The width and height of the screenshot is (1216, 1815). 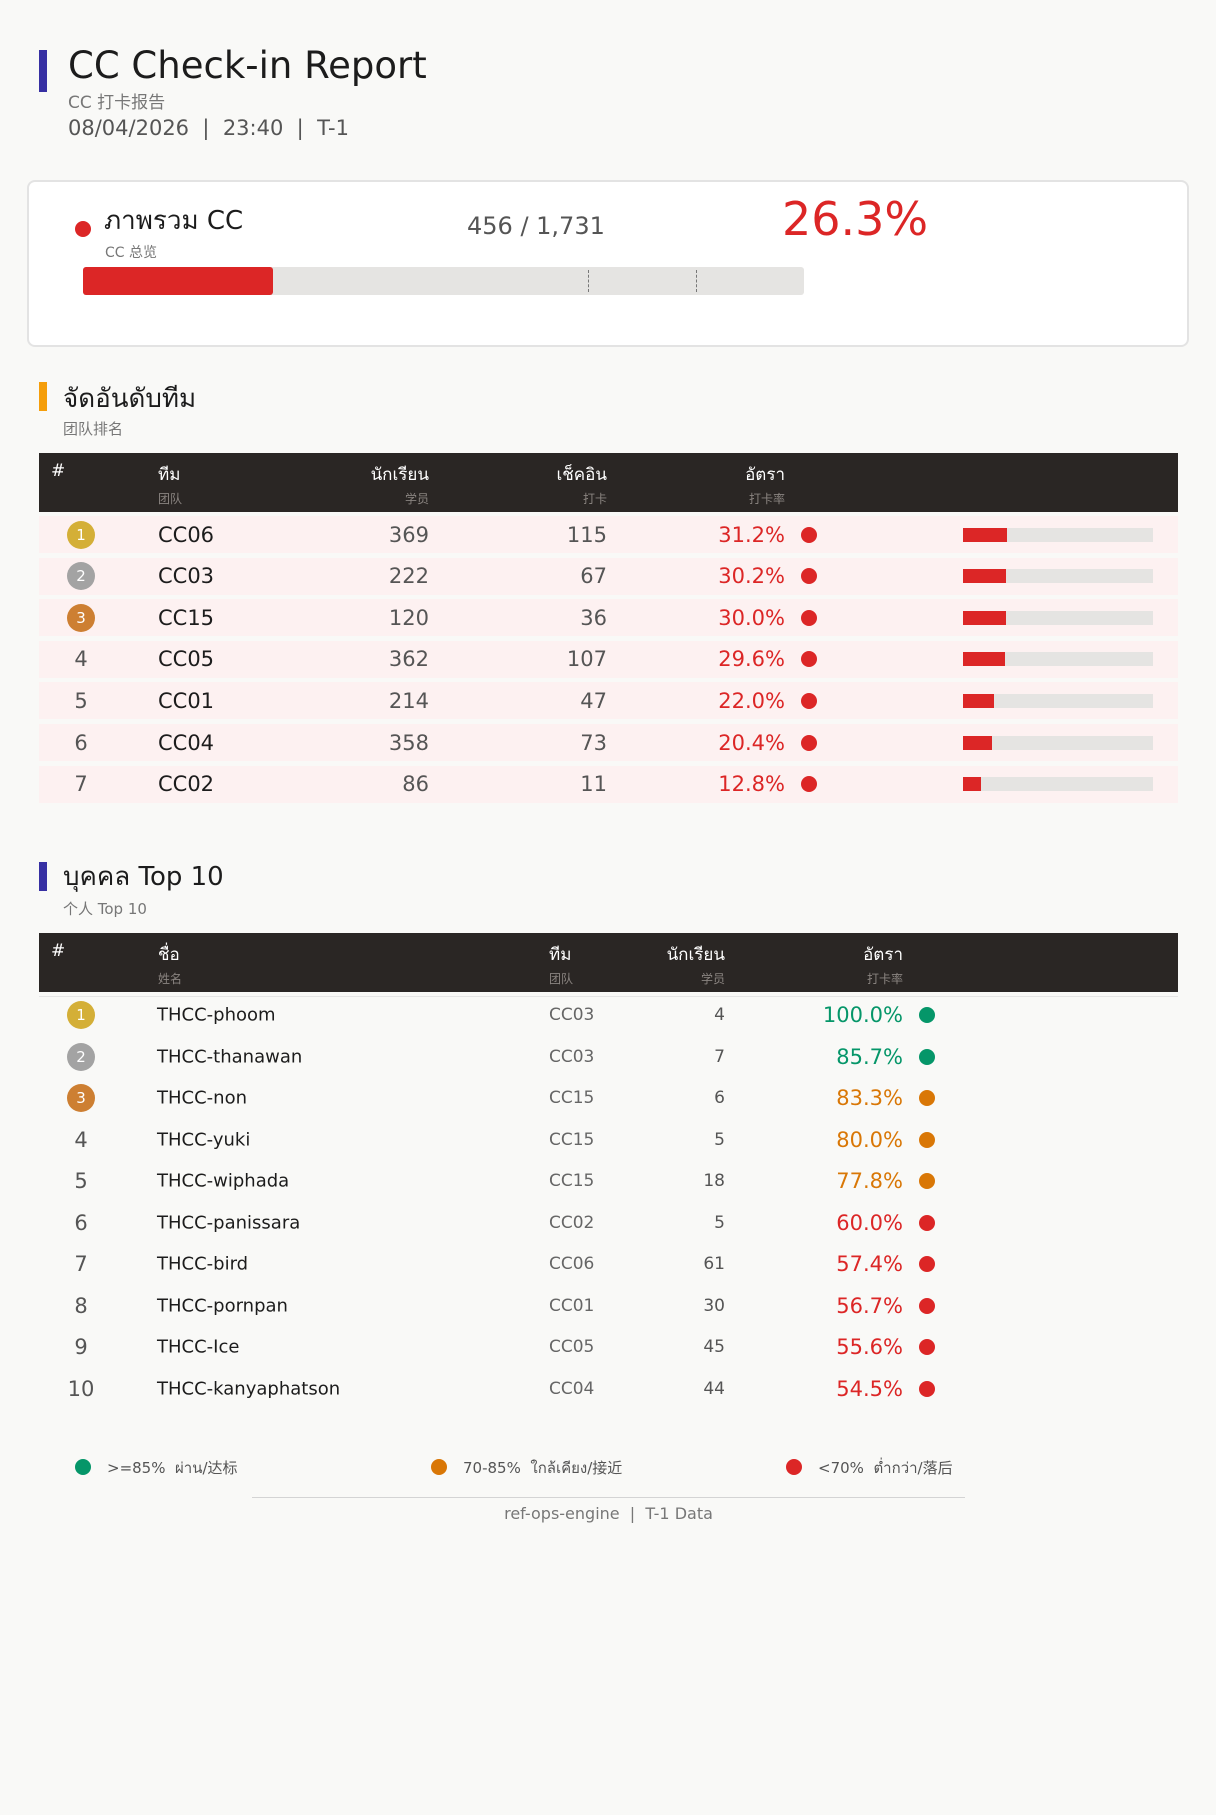 What do you see at coordinates (608, 1140) in the screenshot?
I see `table-row: 4 THCC-yuki CC15 5 80.0%` at bounding box center [608, 1140].